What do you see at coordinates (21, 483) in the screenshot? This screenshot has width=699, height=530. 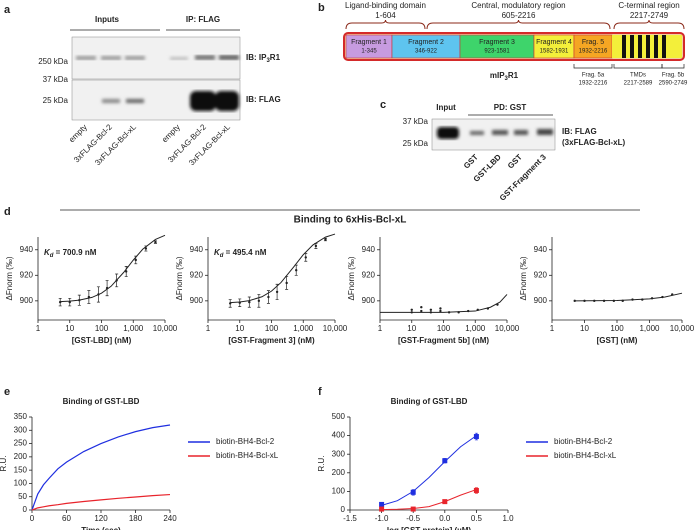 I see `y-tick-label: 100` at bounding box center [21, 483].